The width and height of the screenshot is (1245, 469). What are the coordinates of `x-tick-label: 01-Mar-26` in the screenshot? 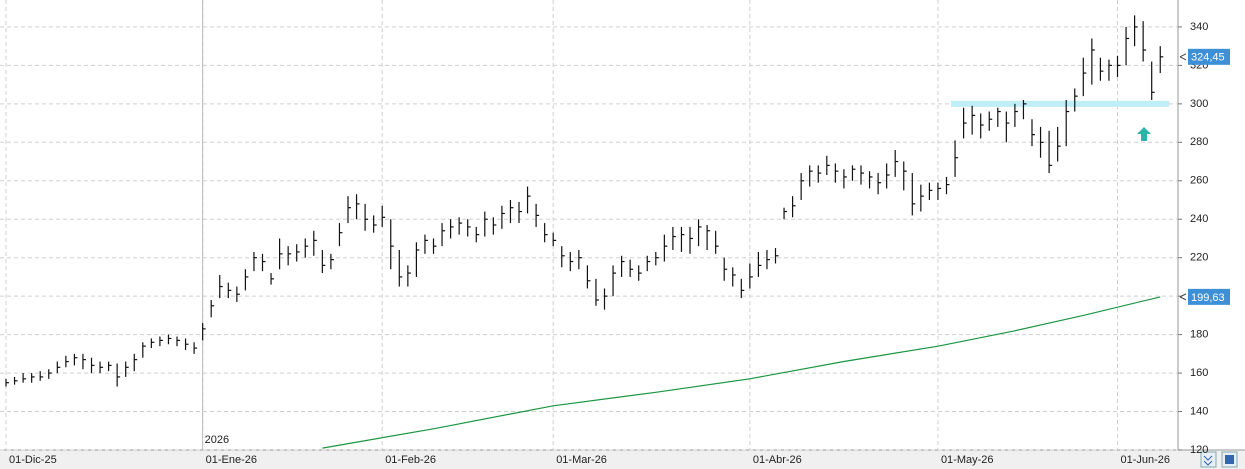 It's located at (581, 460).